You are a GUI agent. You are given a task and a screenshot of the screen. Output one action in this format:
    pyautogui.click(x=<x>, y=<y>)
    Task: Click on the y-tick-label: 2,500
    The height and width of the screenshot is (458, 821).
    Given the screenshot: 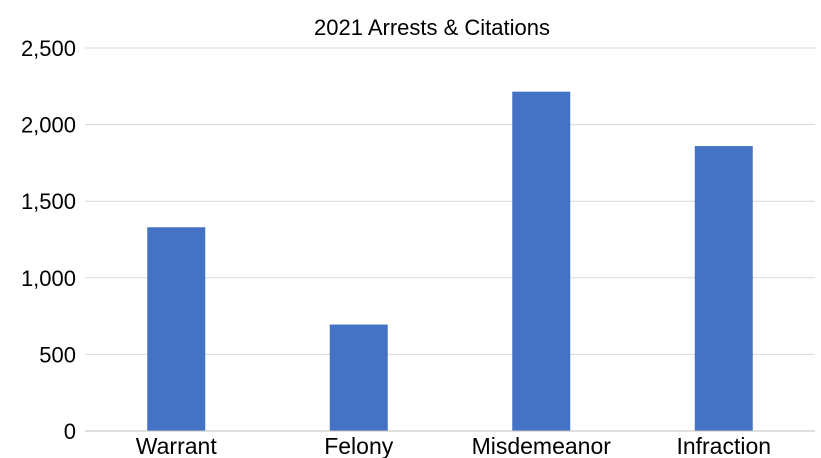 What is the action you would take?
    pyautogui.click(x=48, y=48)
    